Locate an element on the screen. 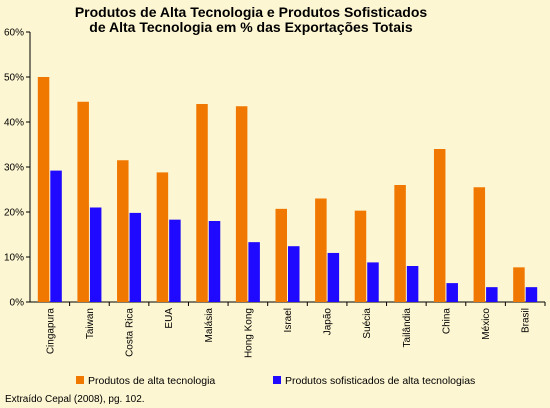  legend-swatch-high-tech is located at coordinates (80, 380).